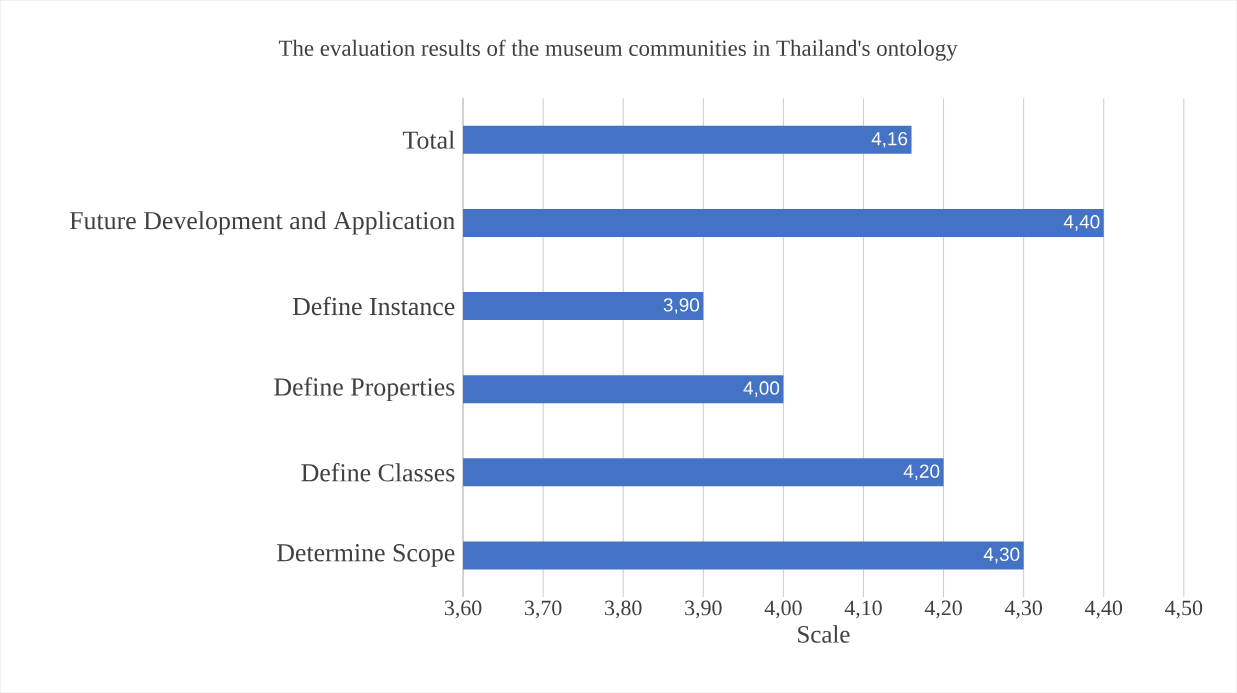 The height and width of the screenshot is (693, 1237). I want to click on x-tick-label: 4,40, so click(1103, 609).